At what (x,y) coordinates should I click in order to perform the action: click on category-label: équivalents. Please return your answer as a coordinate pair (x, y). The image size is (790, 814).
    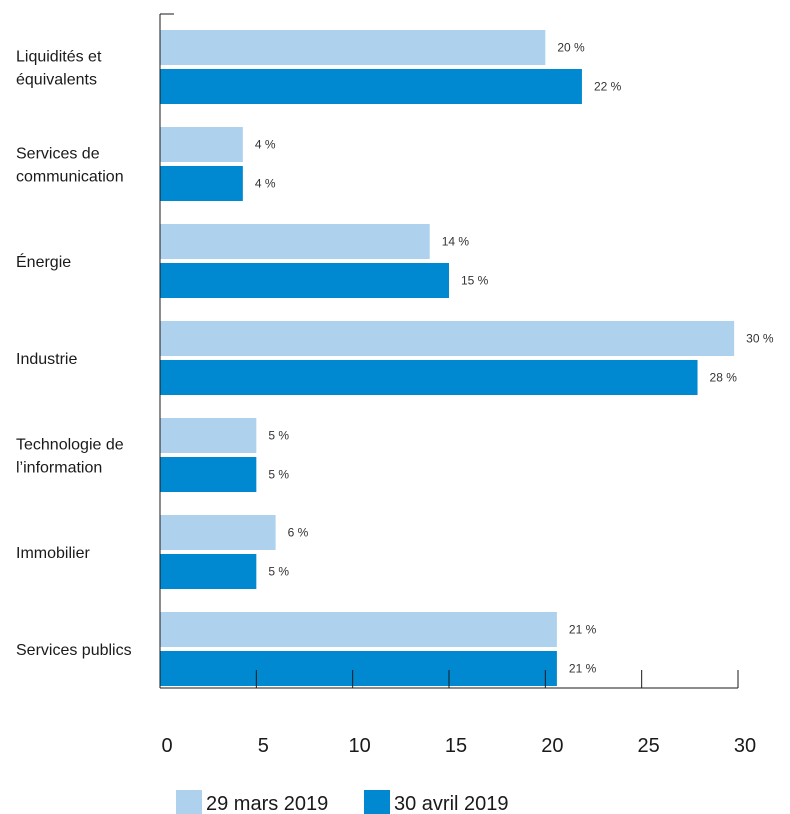
    Looking at the image, I should click on (56, 80).